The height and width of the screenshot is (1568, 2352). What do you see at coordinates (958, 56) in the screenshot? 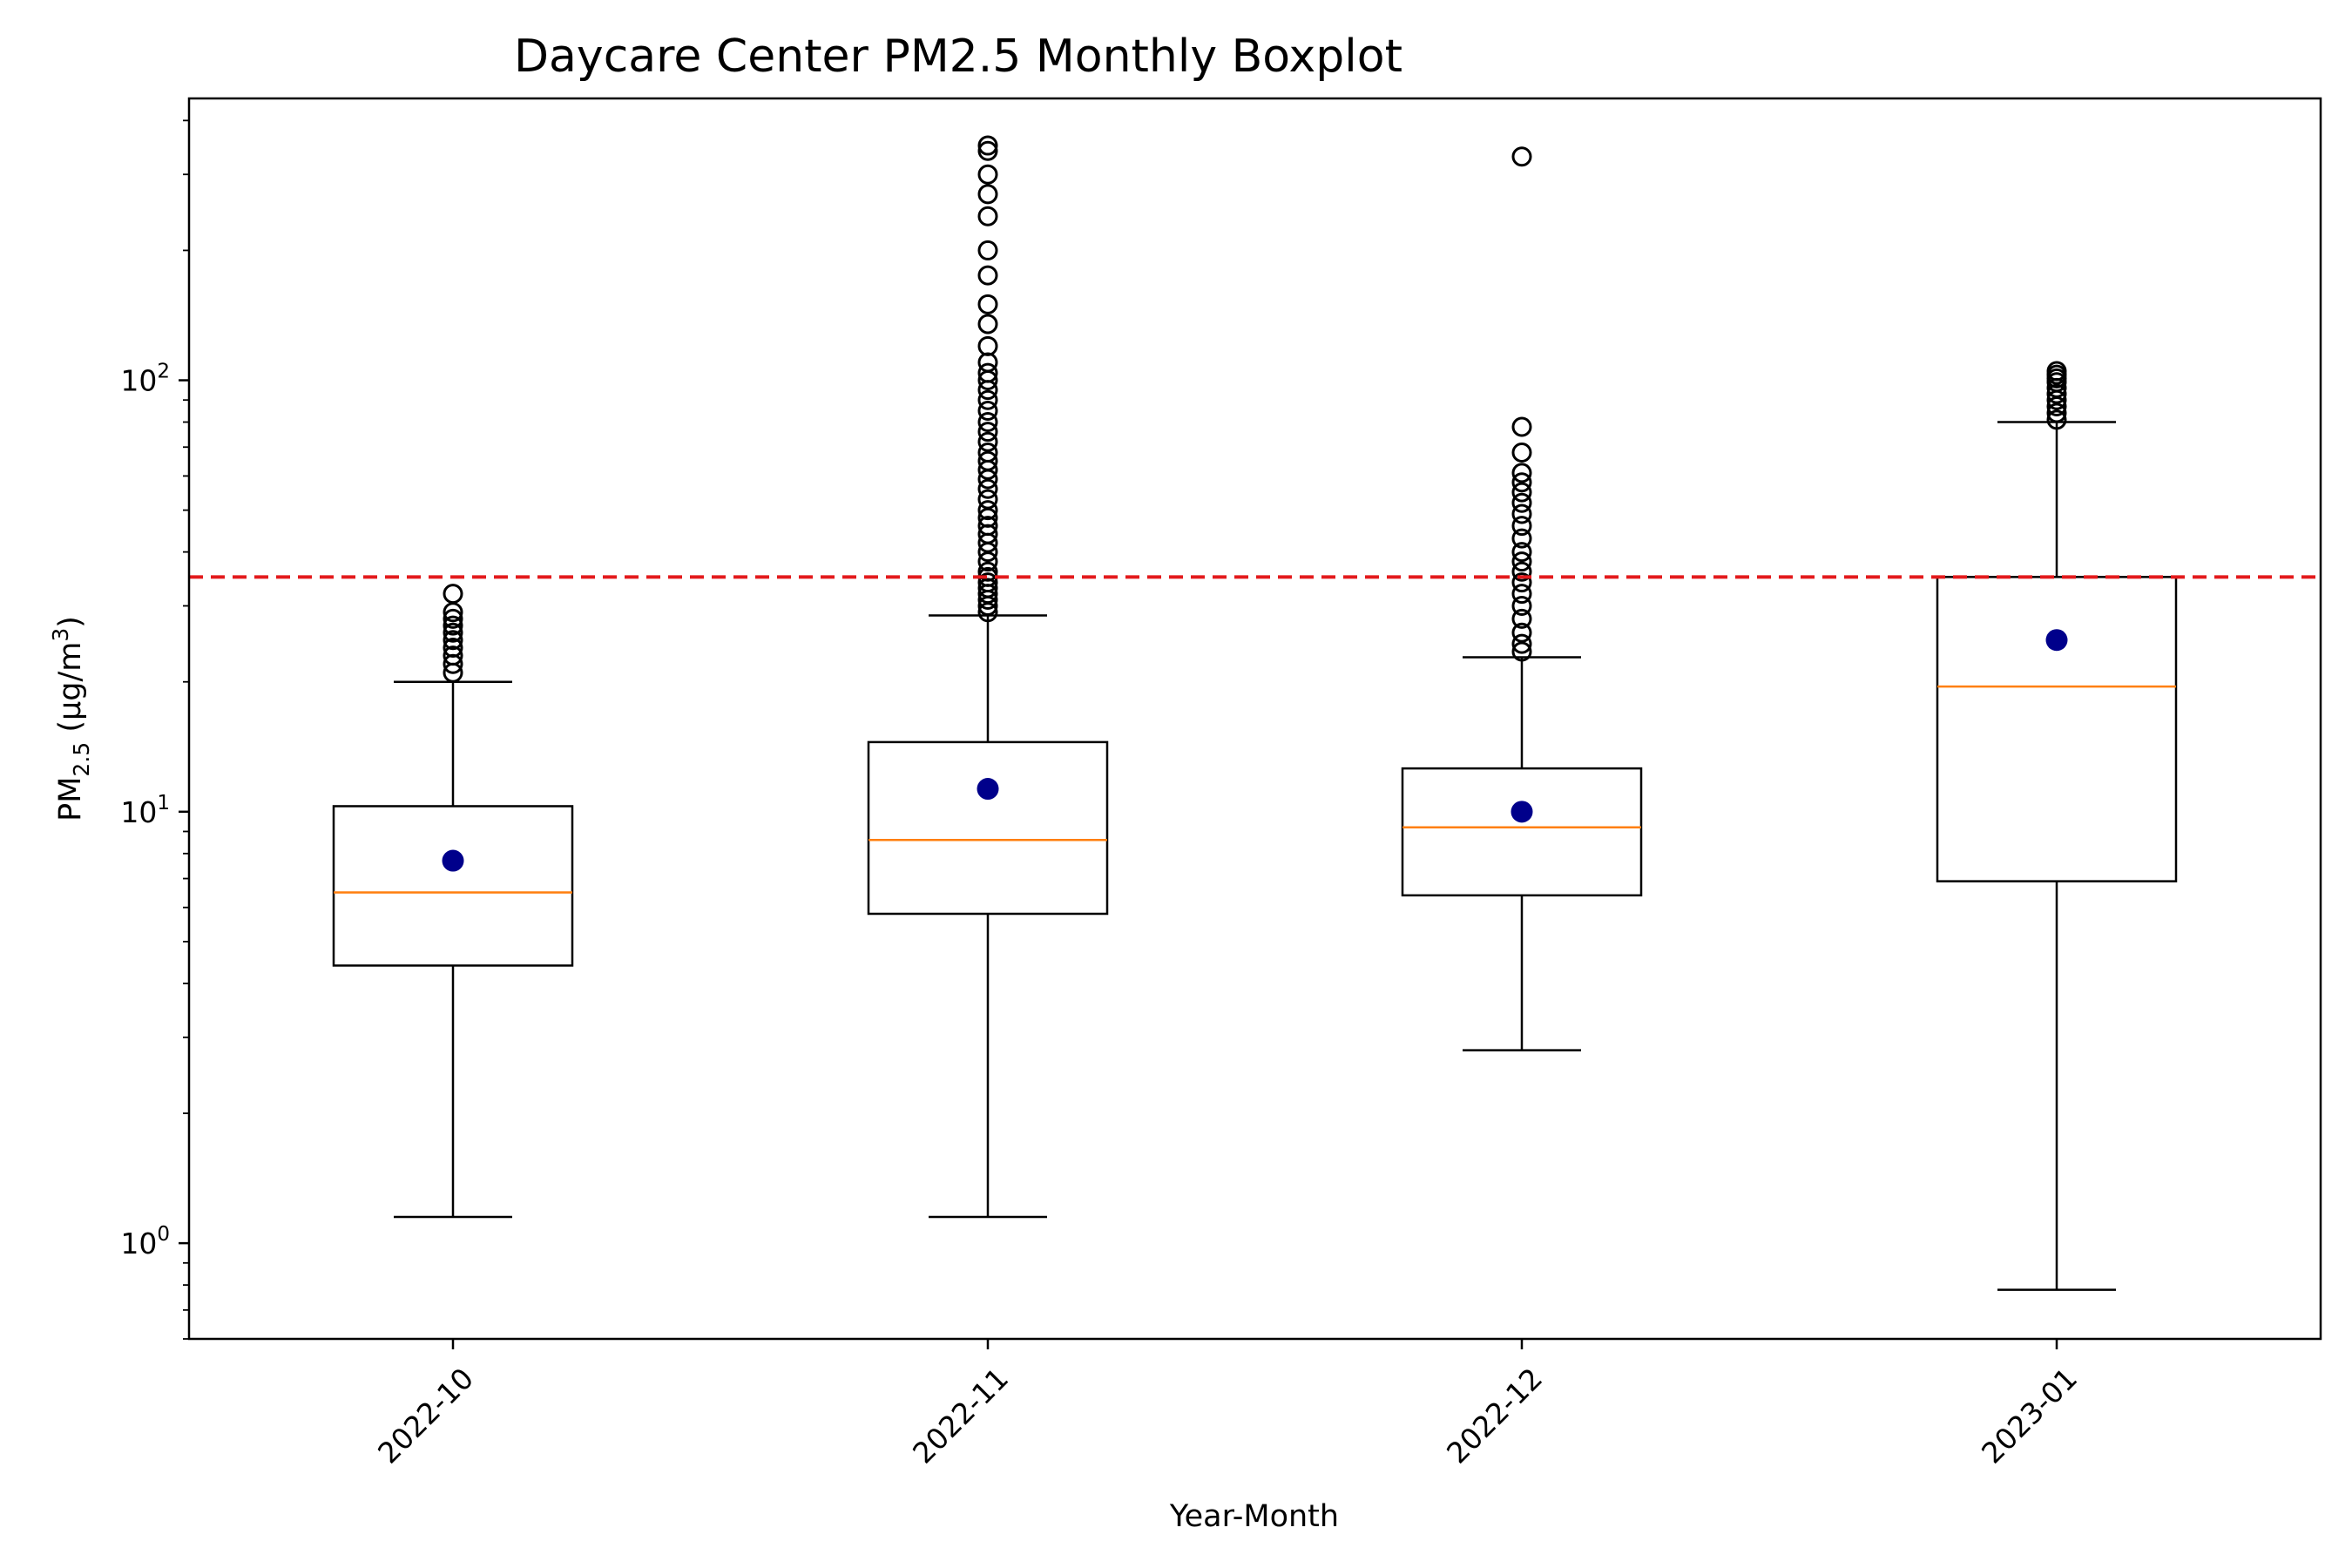
I see `chart-title: Daycare Center PM2.5 Monthly Boxplot` at bounding box center [958, 56].